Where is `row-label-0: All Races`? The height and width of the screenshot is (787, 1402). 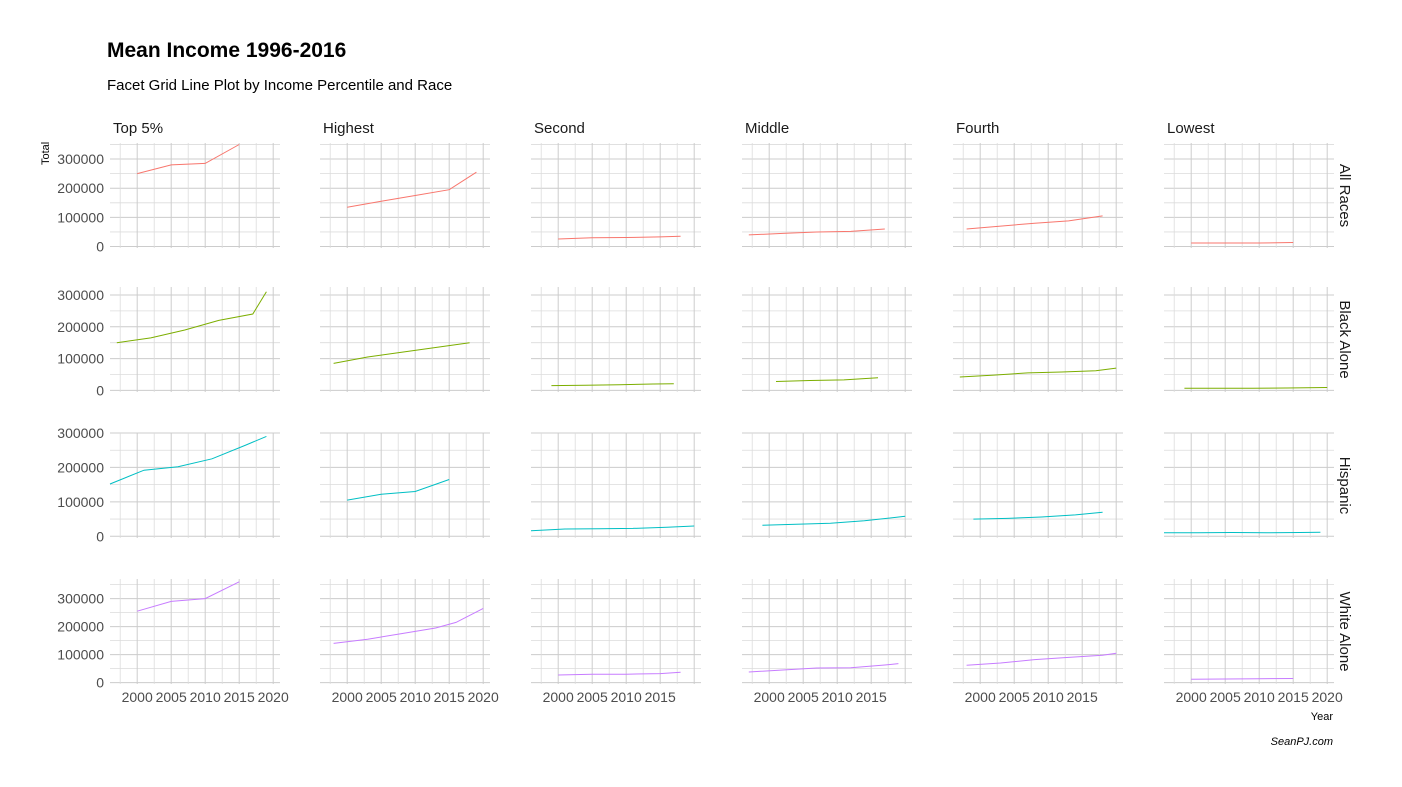 row-label-0: All Races is located at coordinates (1344, 195).